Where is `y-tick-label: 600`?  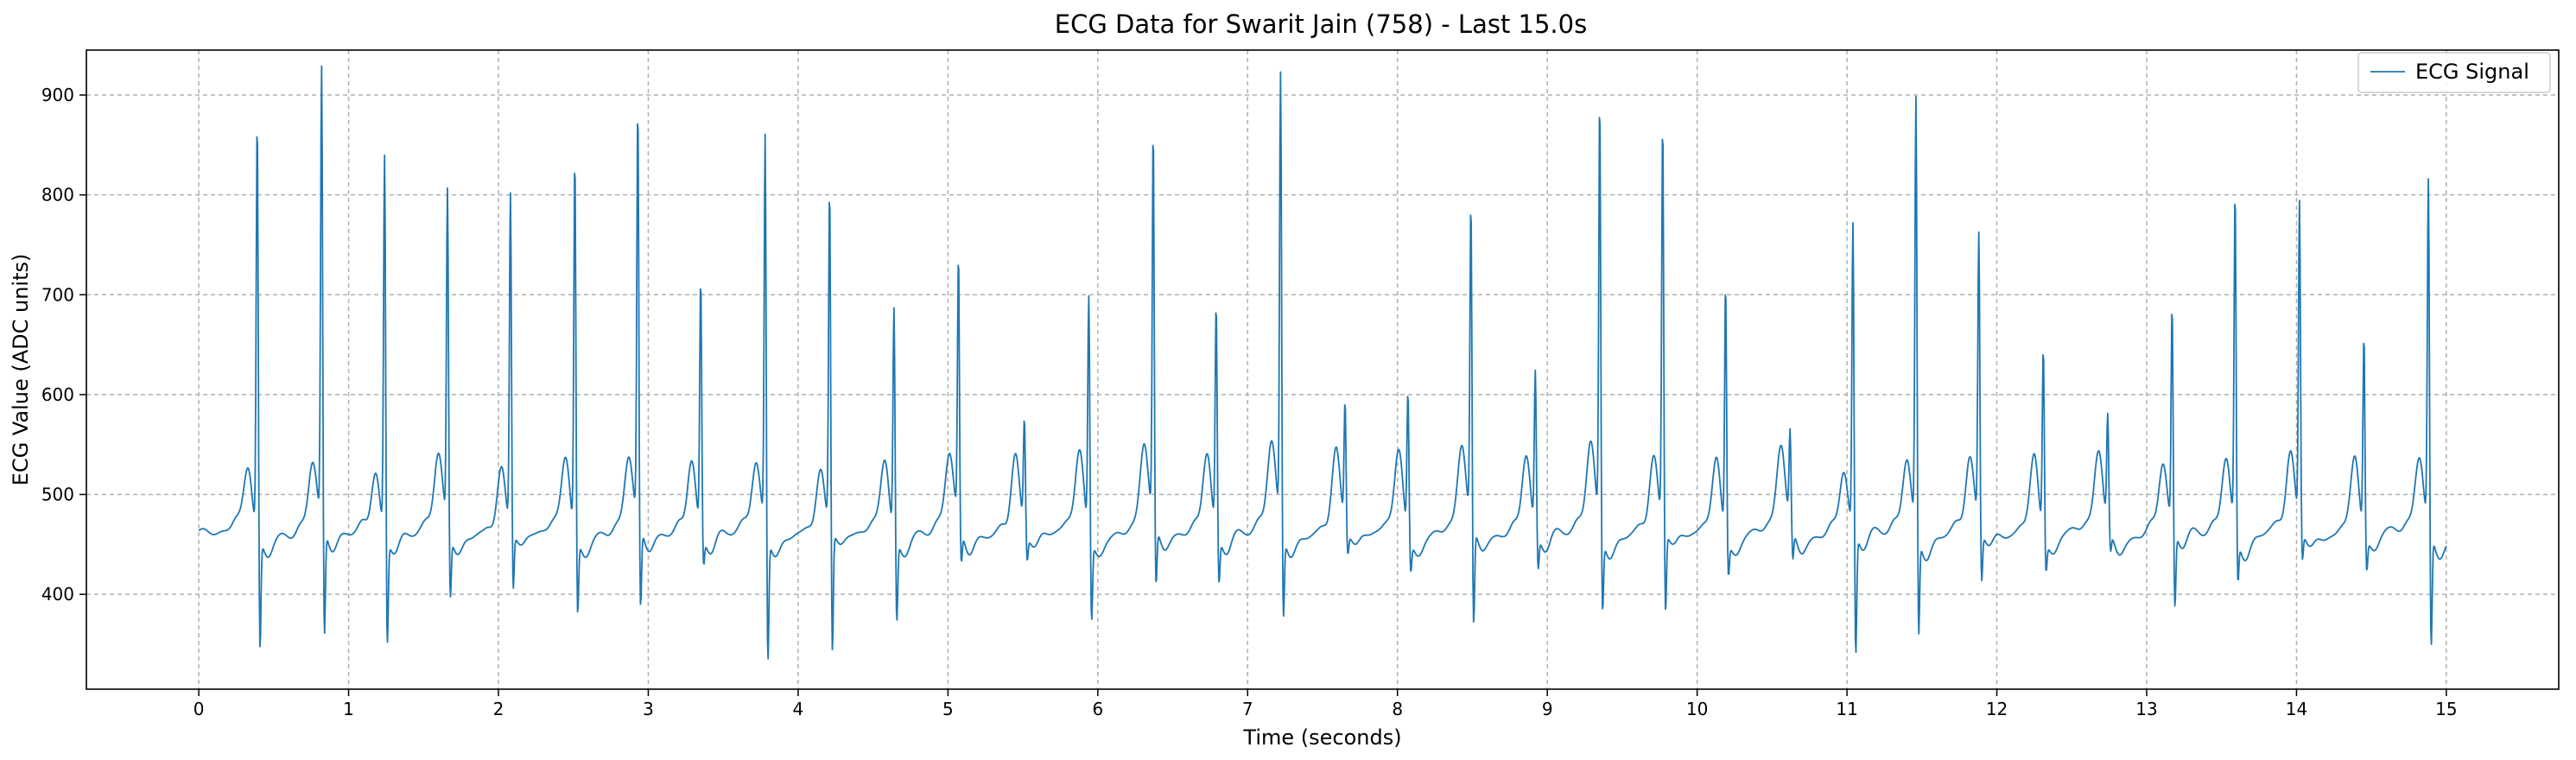 y-tick-label: 600 is located at coordinates (57, 394).